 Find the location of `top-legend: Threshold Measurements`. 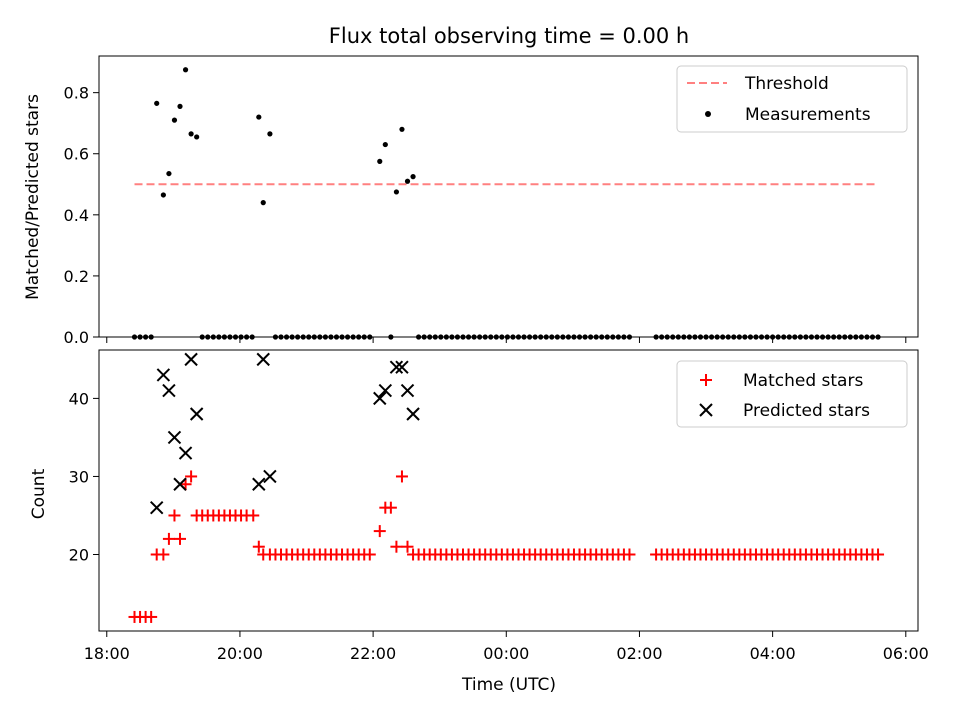

top-legend: Threshold Measurements is located at coordinates (792, 99).